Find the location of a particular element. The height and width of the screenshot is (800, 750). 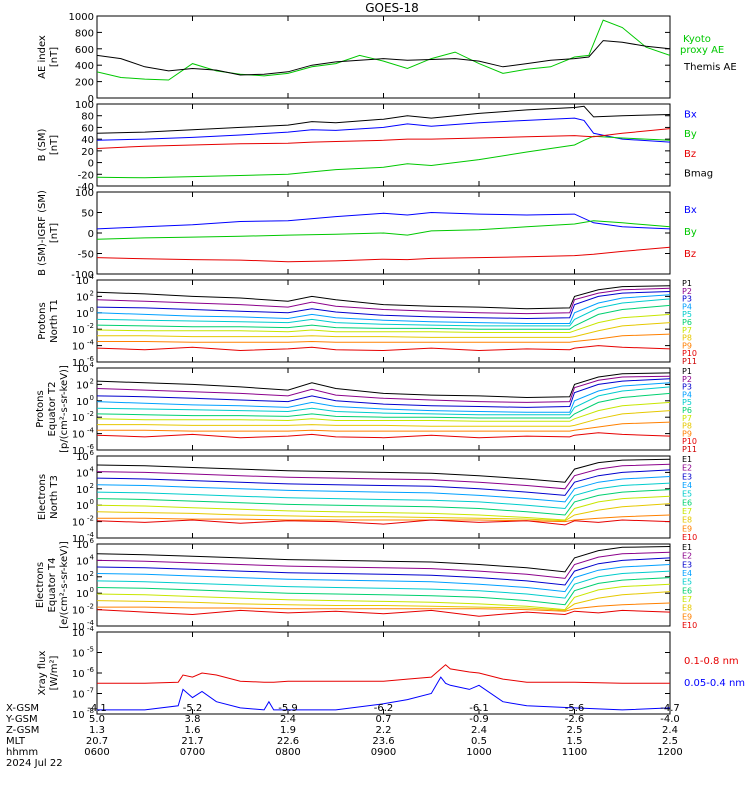

series-line-0-1-0-8-nm is located at coordinates (383, 674).